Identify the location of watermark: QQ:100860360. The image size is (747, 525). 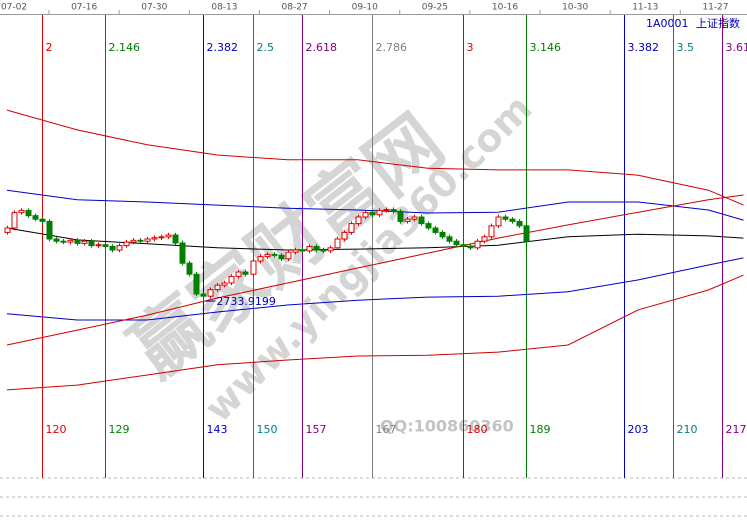
(447, 426).